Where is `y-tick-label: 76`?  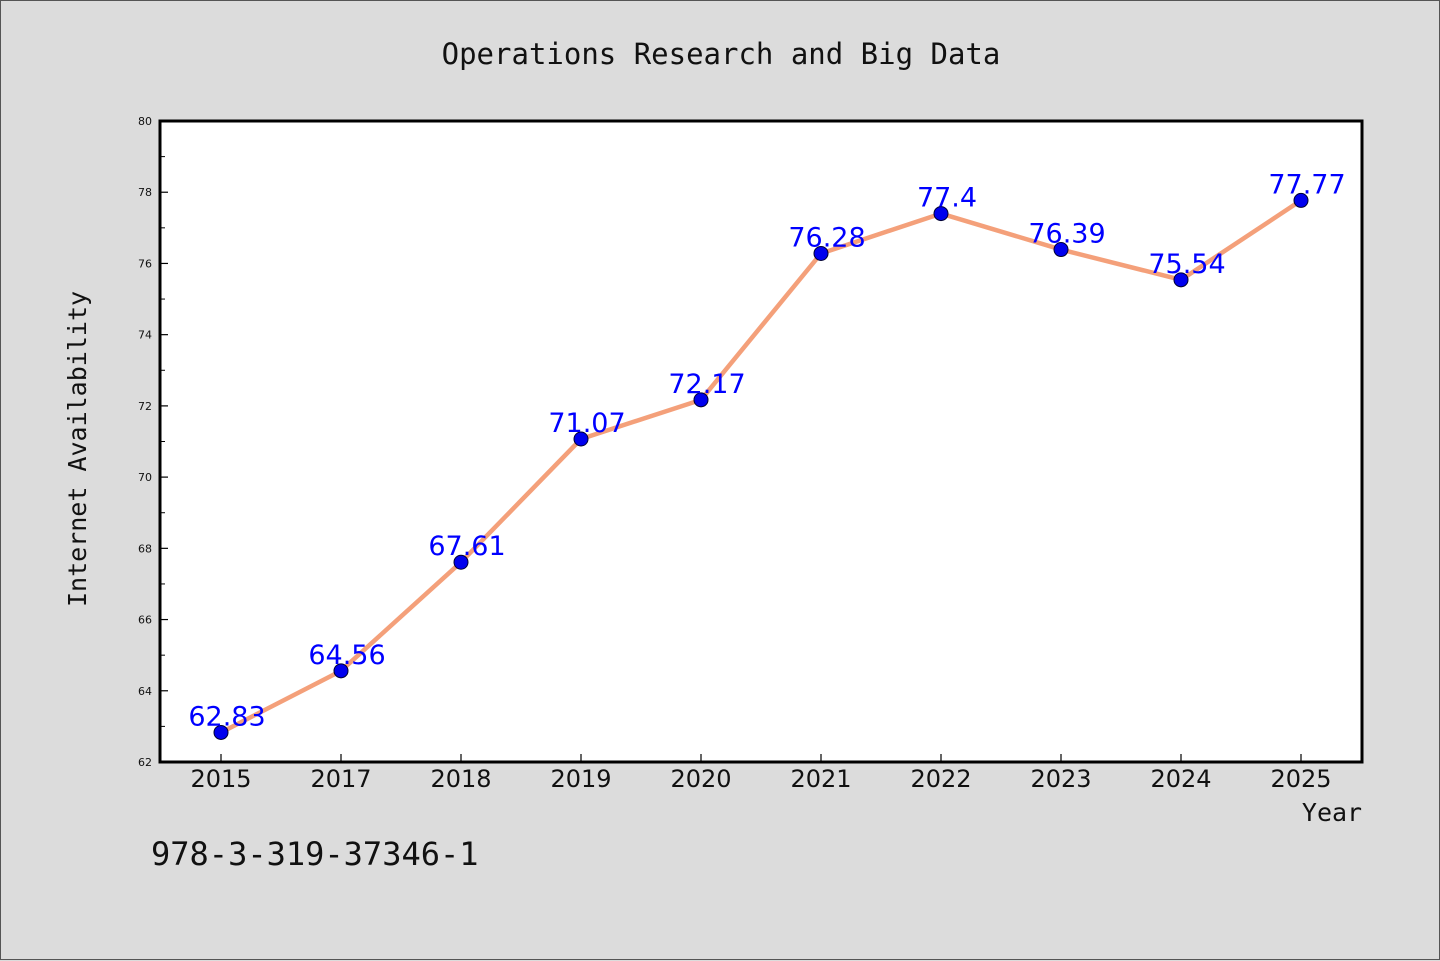
y-tick-label: 76 is located at coordinates (145, 263).